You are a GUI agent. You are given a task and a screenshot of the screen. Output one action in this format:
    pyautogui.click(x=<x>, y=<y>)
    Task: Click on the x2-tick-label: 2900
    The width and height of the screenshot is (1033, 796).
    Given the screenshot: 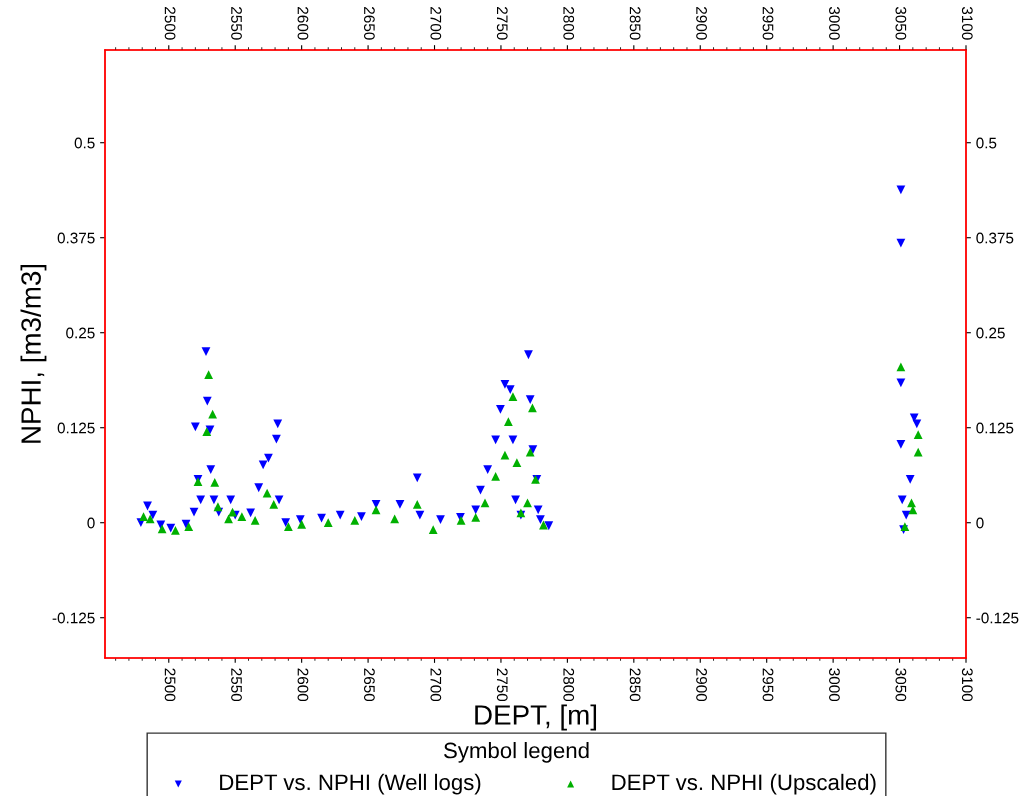 What is the action you would take?
    pyautogui.click(x=701, y=23)
    